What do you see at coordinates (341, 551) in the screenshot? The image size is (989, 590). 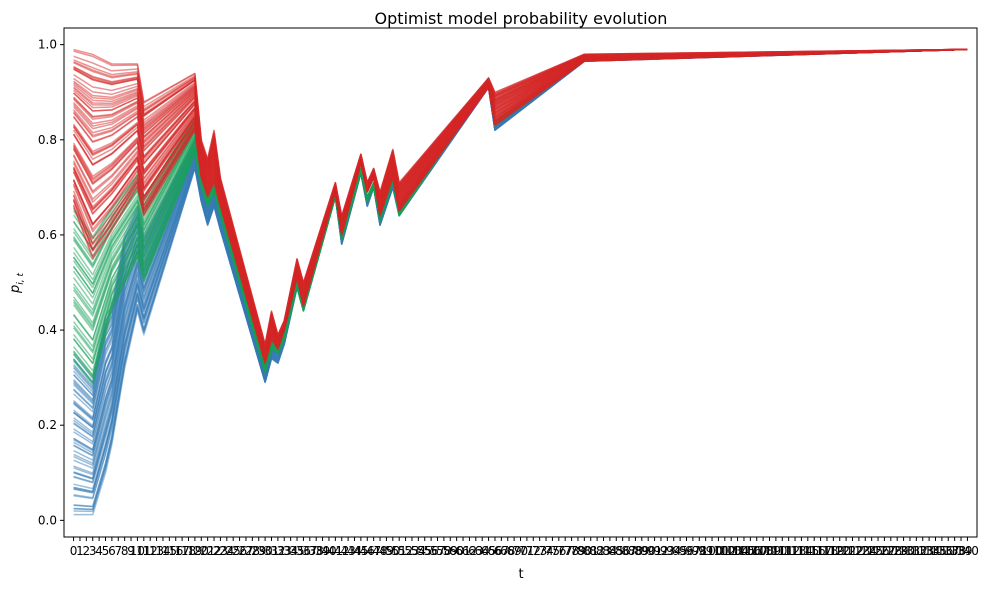 I see `x-tick-label: 42` at bounding box center [341, 551].